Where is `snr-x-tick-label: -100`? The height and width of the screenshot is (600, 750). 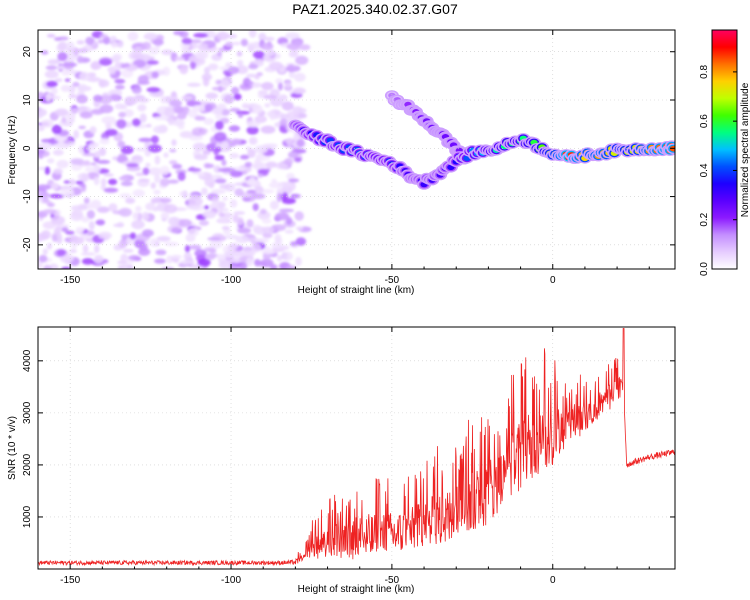
snr-x-tick-label: -100 is located at coordinates (231, 580).